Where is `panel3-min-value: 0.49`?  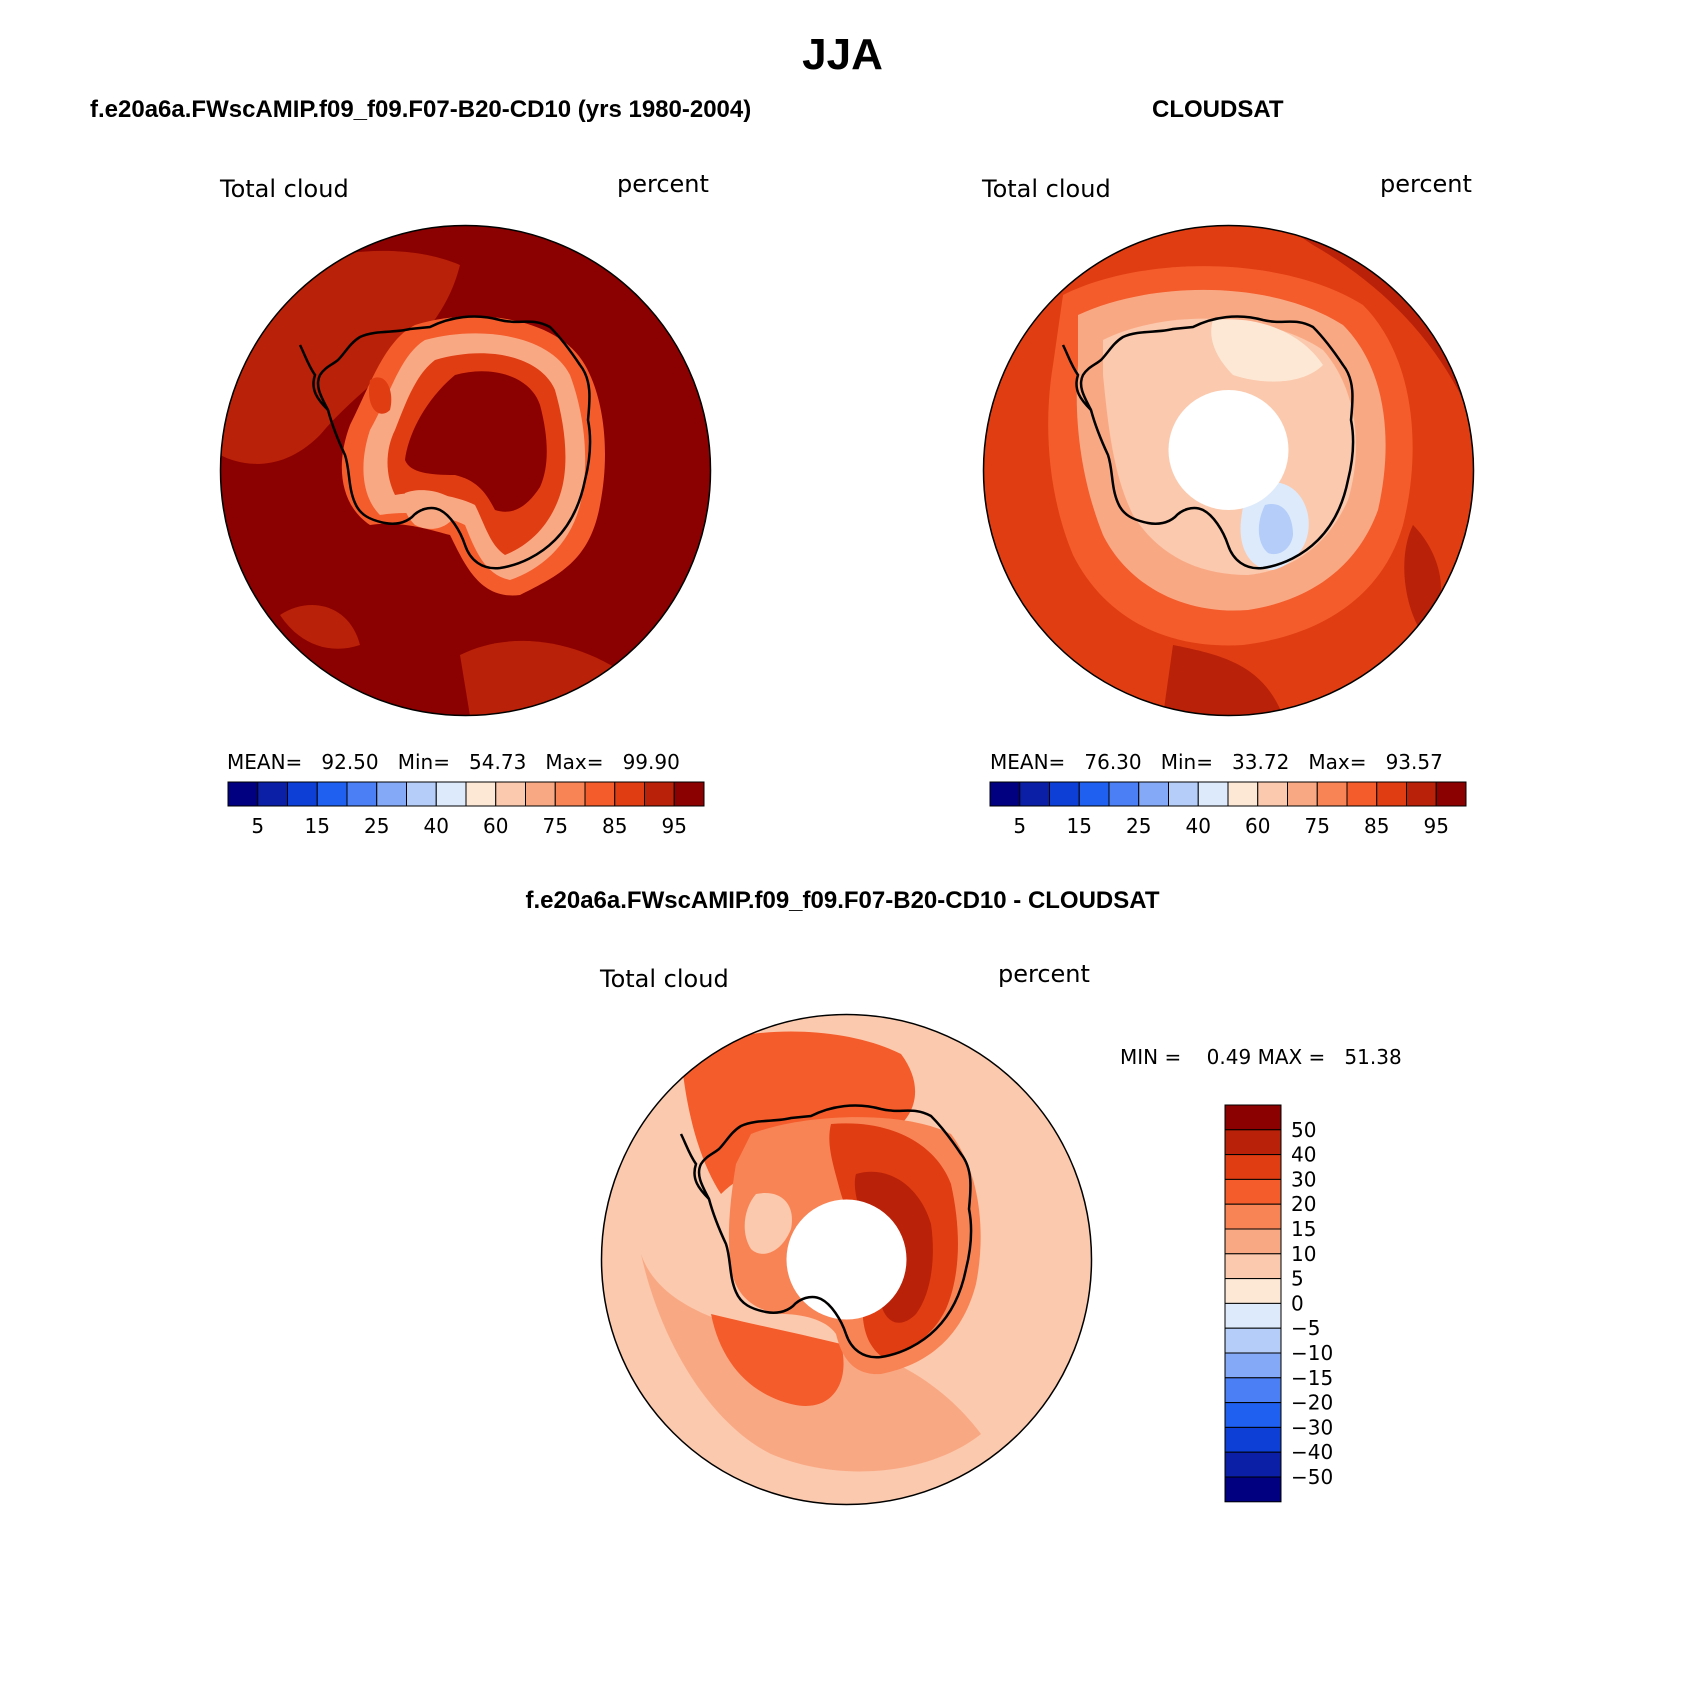
panel3-min-value: 0.49 is located at coordinates (1229, 1057).